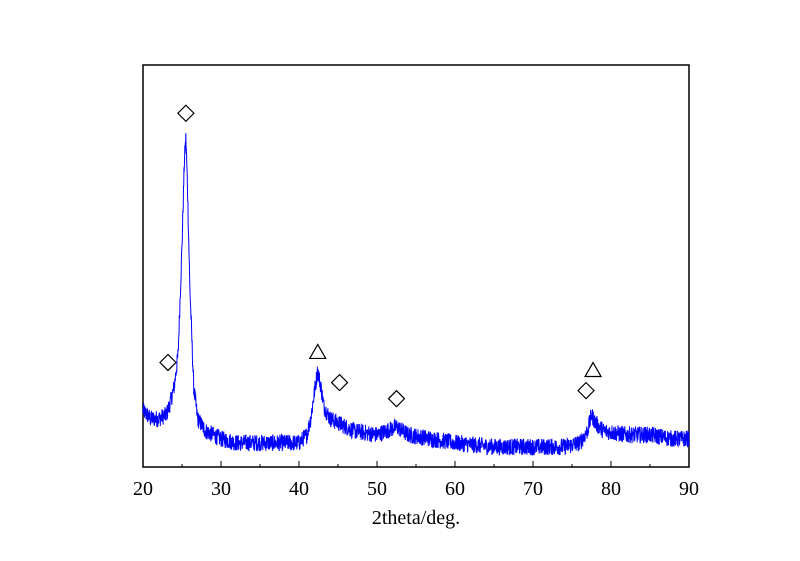 The width and height of the screenshot is (800, 561). I want to click on x-tick-label: 60, so click(455, 489).